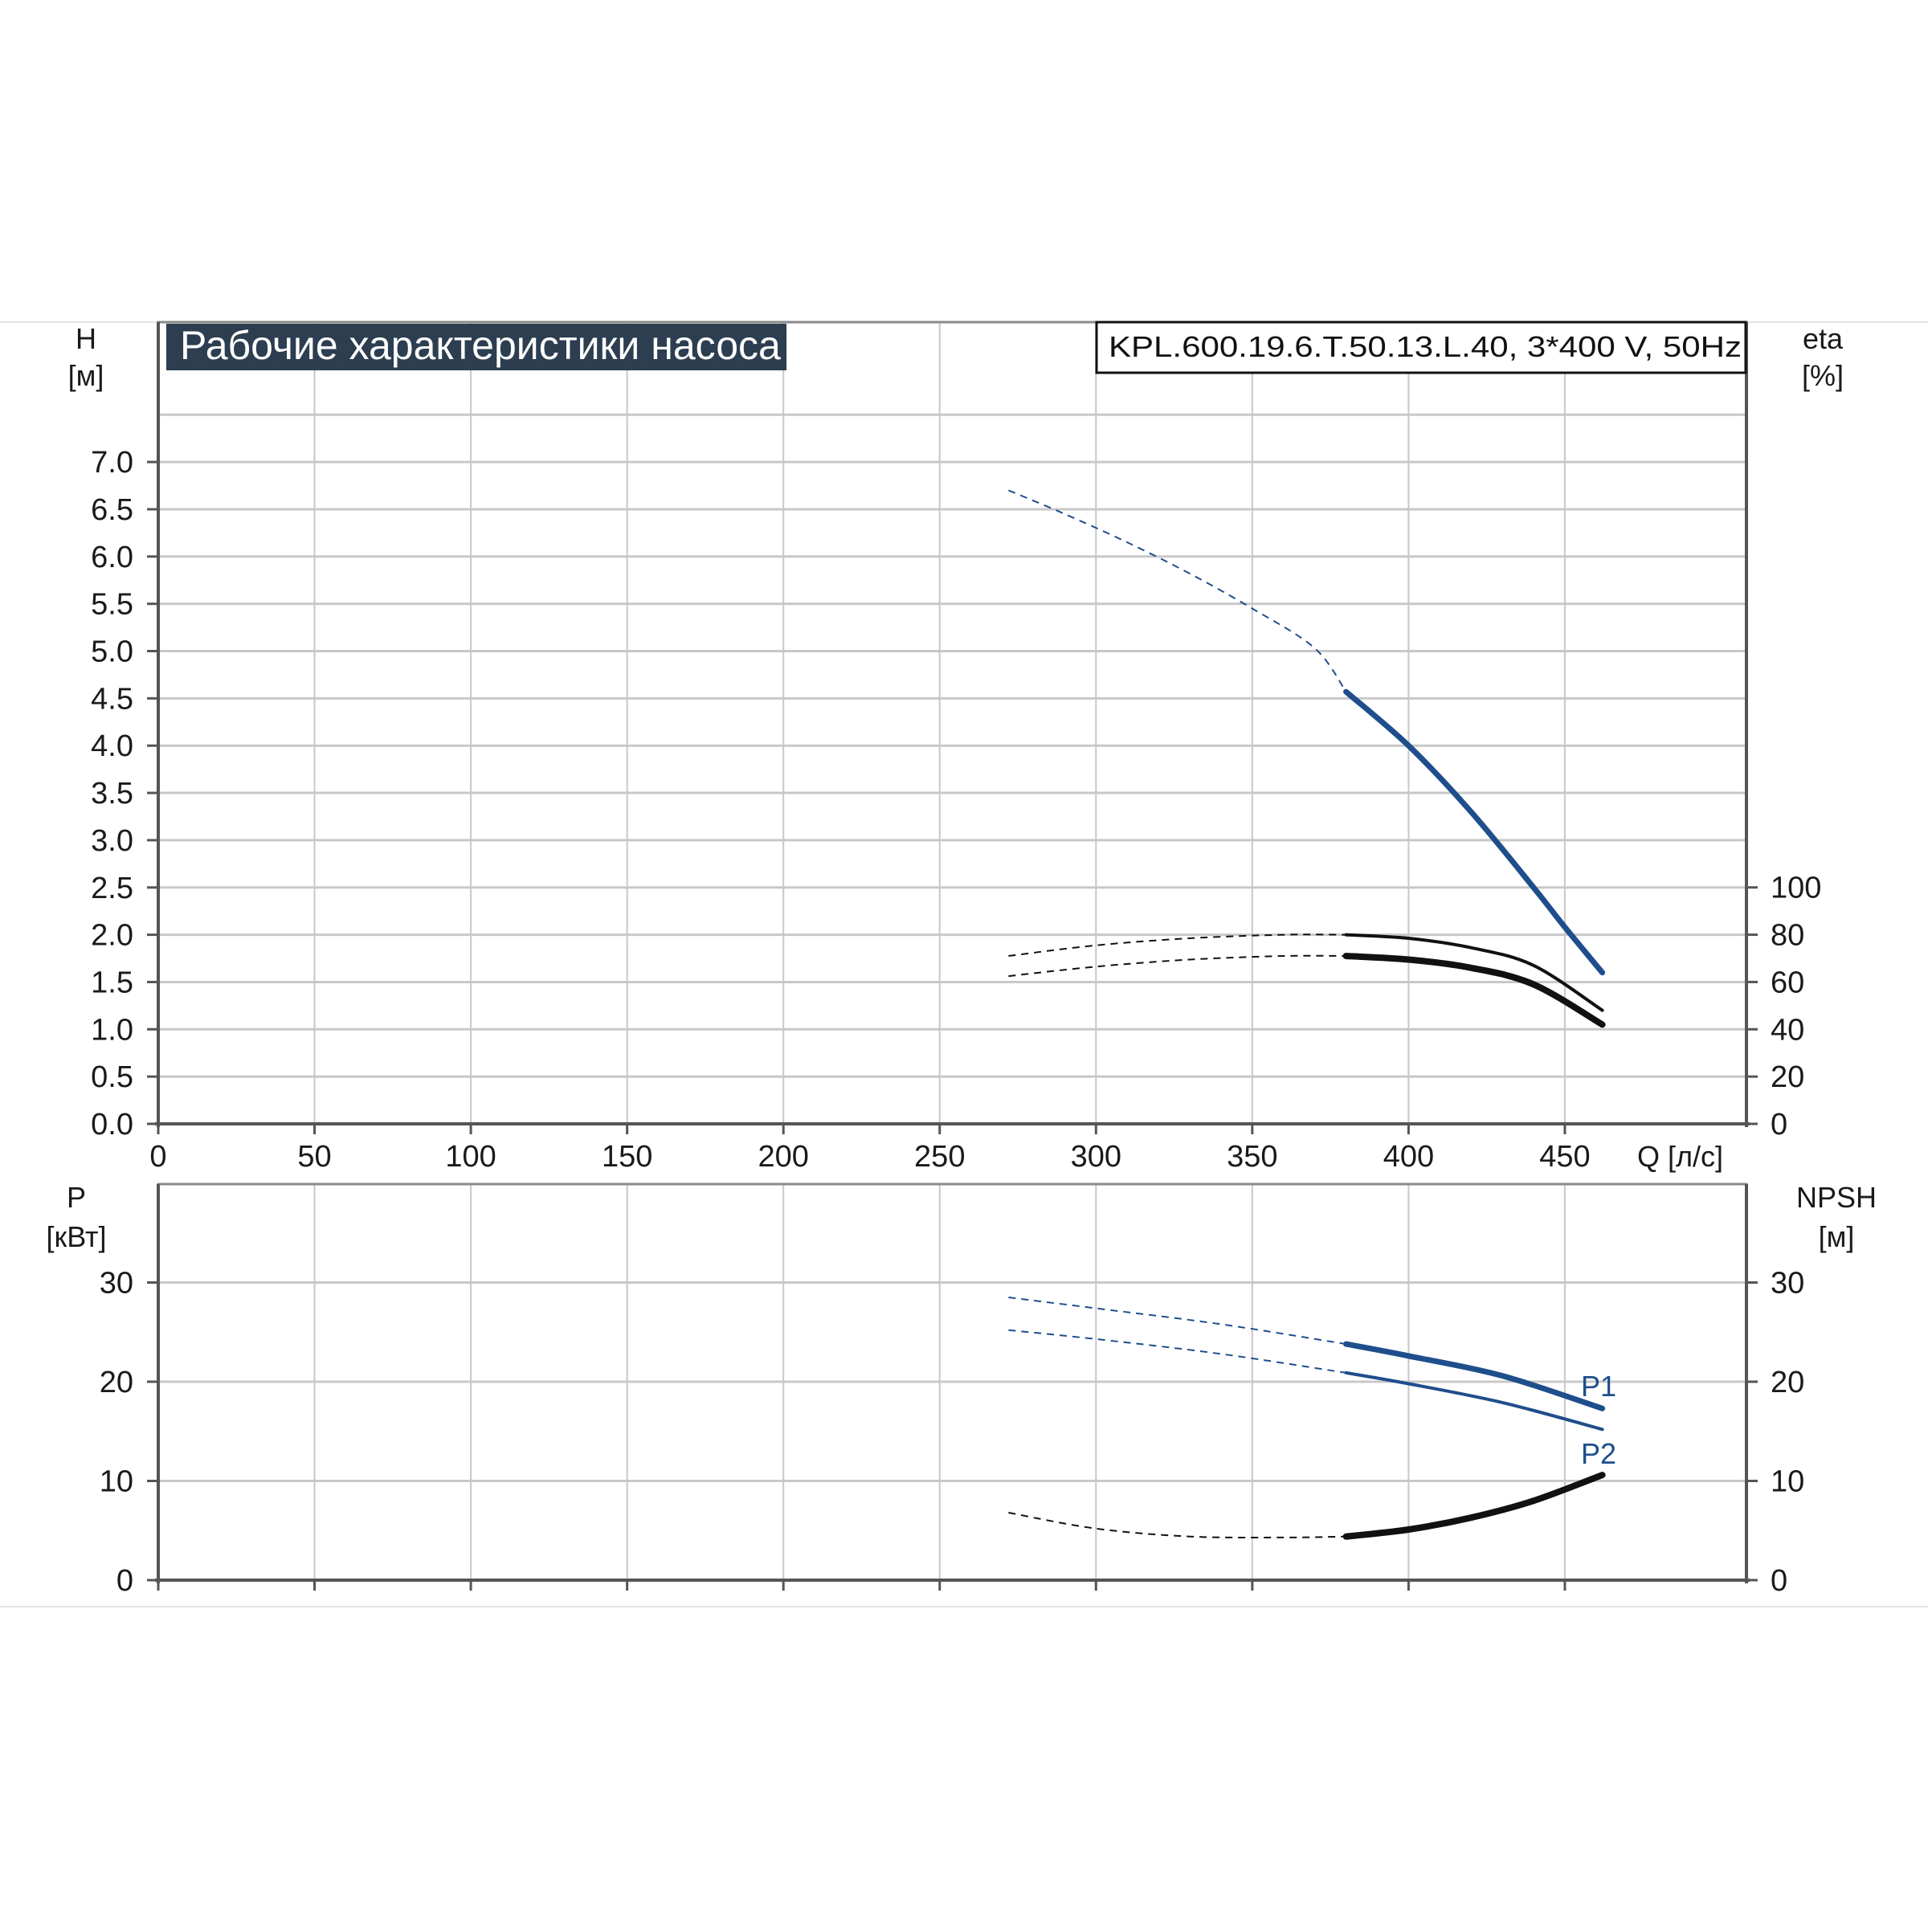 This screenshot has width=1928, height=1932. Describe the element at coordinates (157, 1157) in the screenshot. I see `x-tick-label: 0` at that location.